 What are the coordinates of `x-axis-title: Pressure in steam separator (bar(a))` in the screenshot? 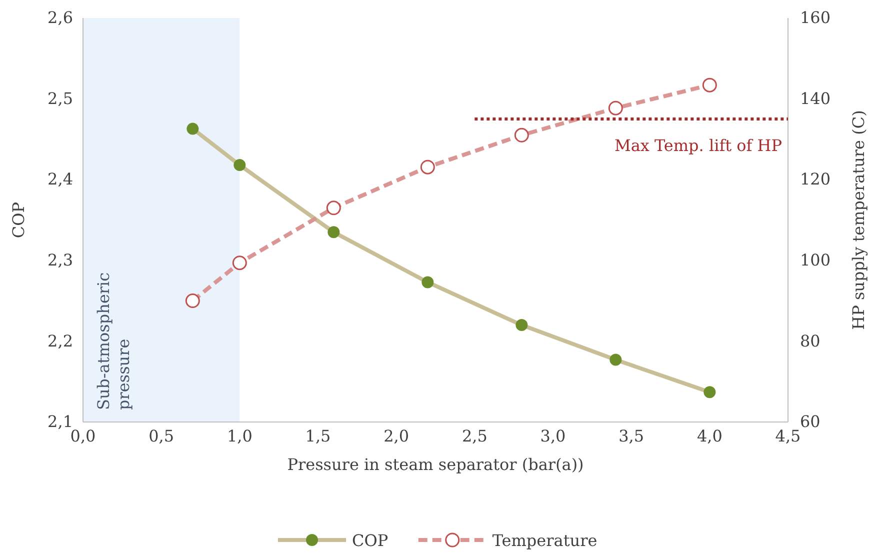 It's located at (435, 464).